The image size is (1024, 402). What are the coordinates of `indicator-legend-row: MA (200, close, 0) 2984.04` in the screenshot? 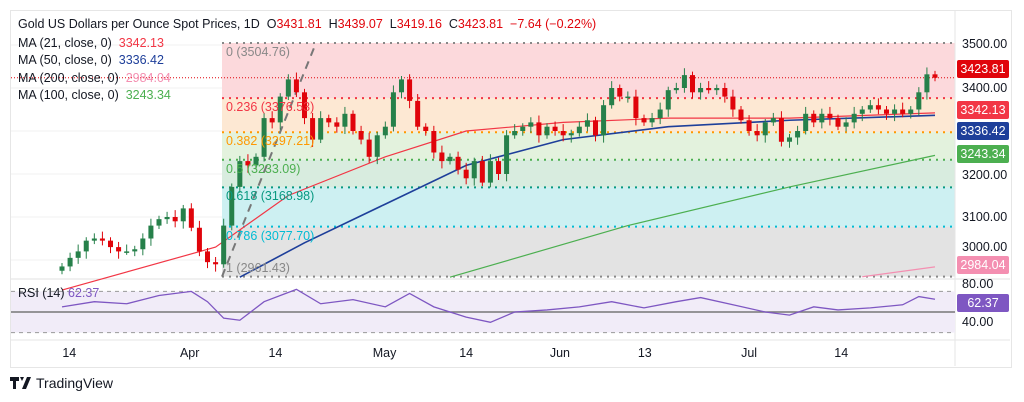 It's located at (94, 78).